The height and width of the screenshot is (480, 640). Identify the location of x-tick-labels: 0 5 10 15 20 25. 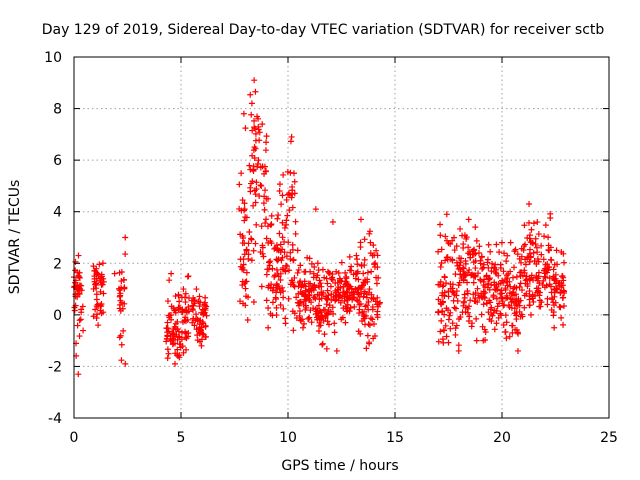
(344, 438).